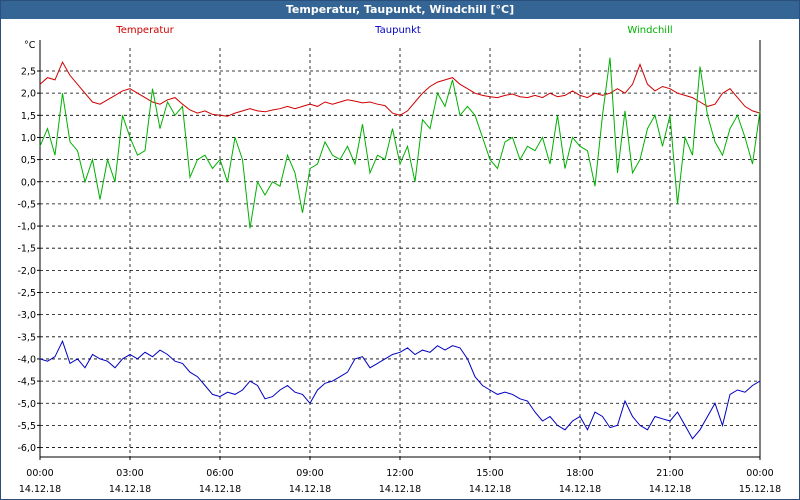  I want to click on x-tick-time-label: 09:00, so click(309, 473).